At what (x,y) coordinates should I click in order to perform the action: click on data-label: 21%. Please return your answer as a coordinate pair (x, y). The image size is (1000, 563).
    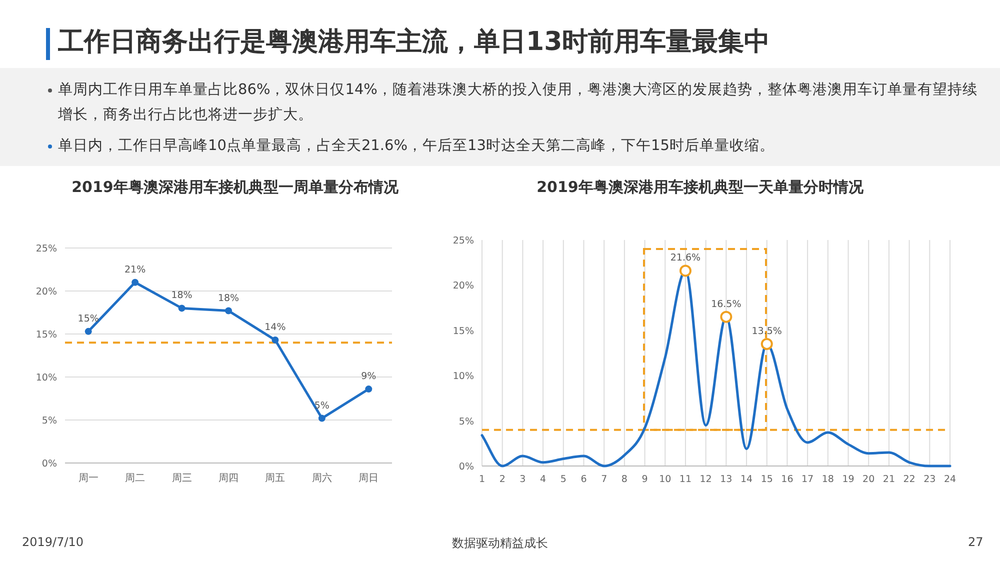
    Looking at the image, I should click on (135, 270).